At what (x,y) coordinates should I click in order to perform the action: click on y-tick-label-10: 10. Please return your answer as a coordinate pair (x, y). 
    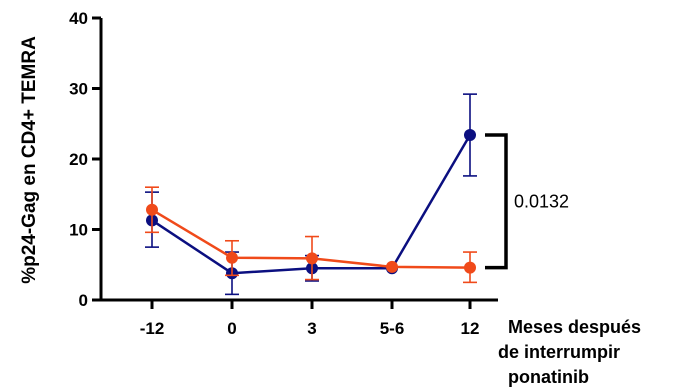
    Looking at the image, I should click on (78, 230).